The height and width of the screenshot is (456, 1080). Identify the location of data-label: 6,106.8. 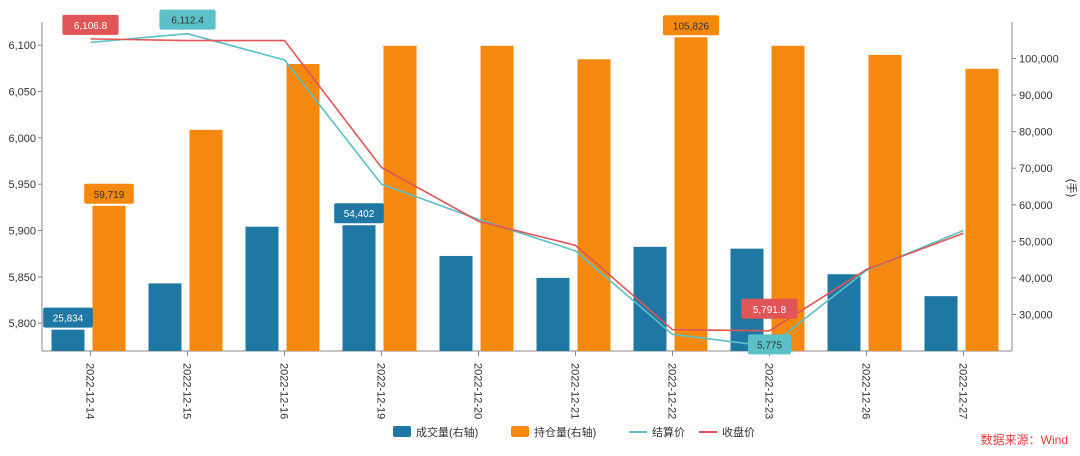
(91, 26).